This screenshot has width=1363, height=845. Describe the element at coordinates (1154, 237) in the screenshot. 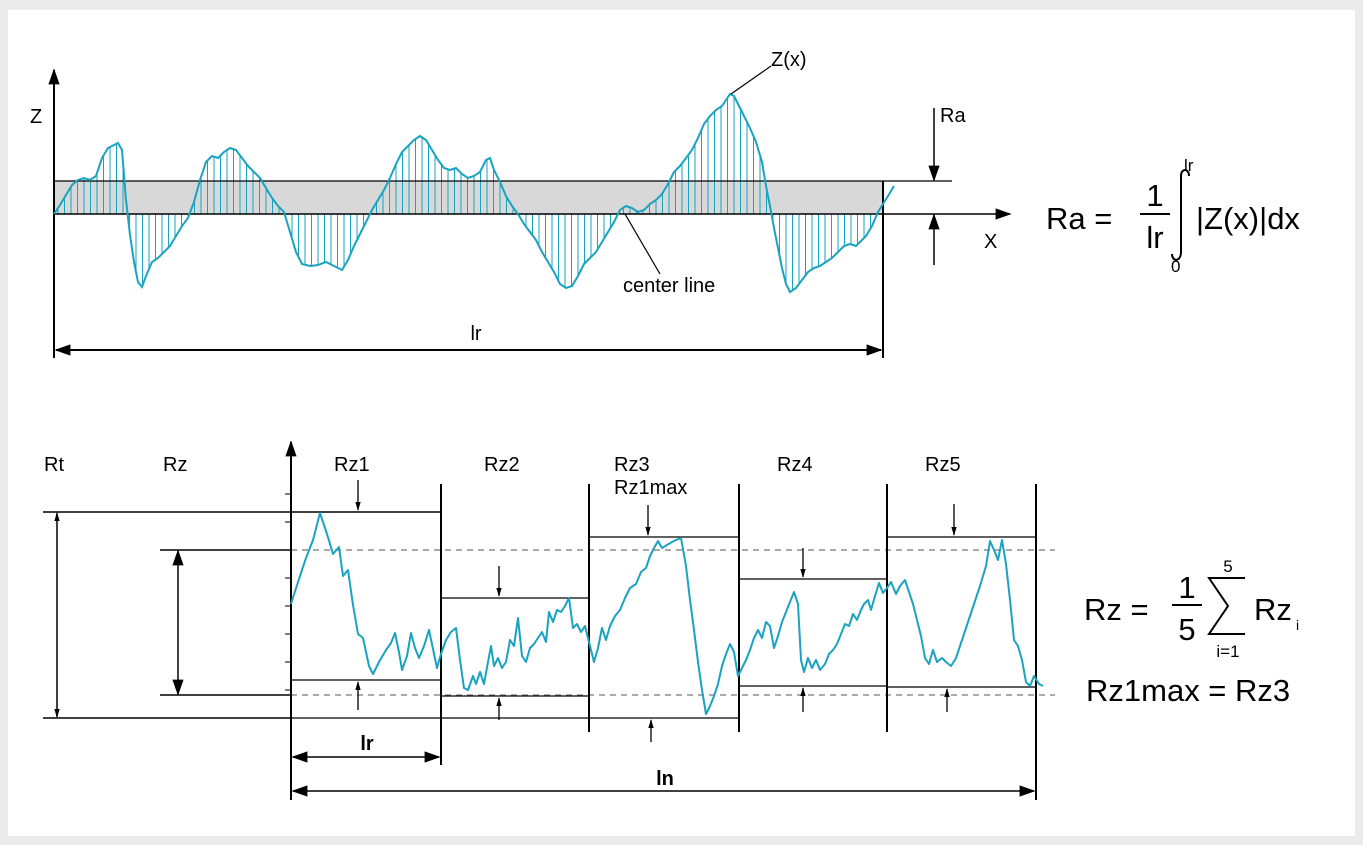

I see `ra-formula-denominator: lr` at that location.